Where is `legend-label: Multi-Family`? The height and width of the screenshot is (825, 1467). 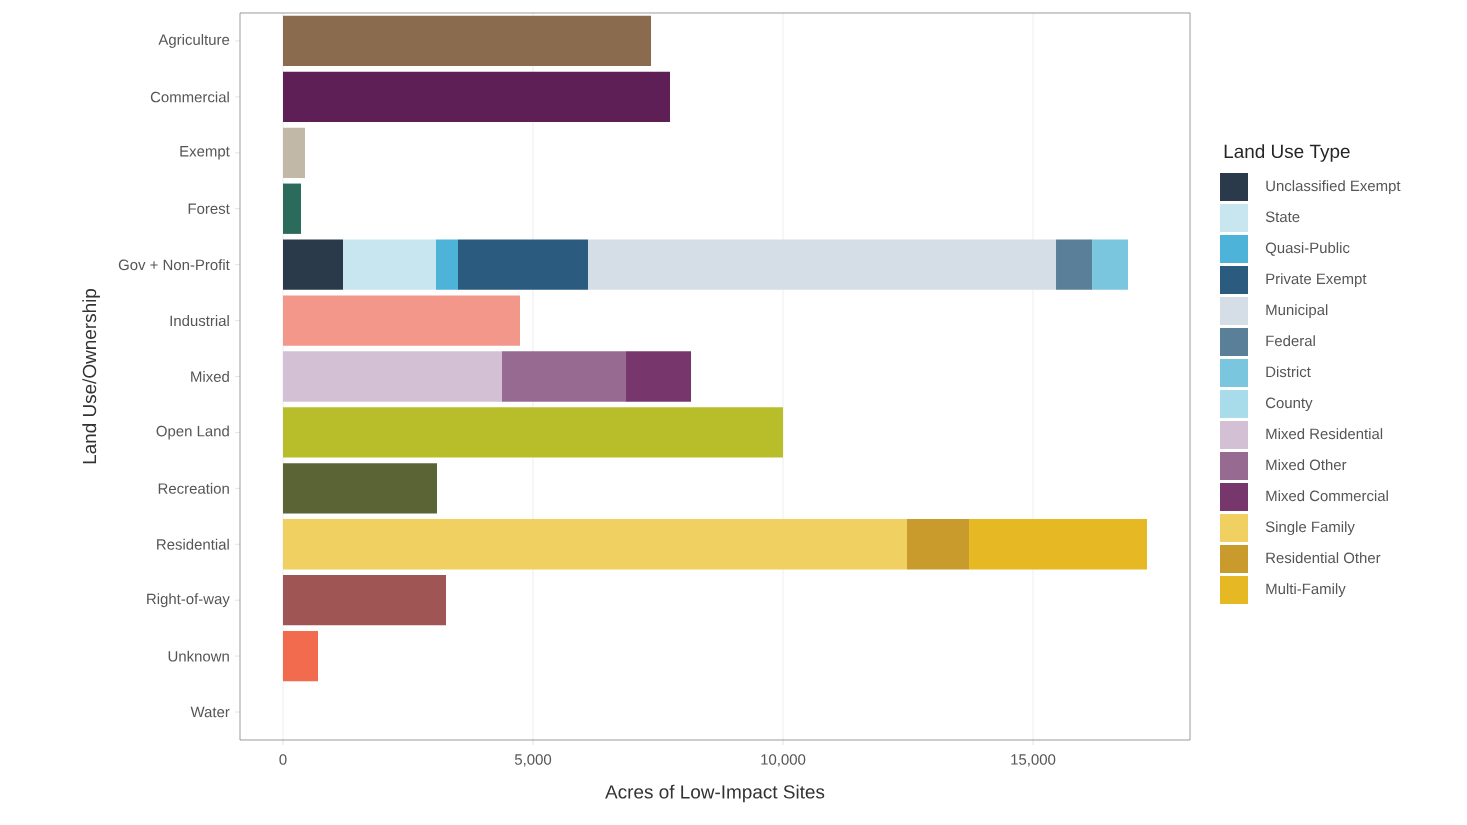 legend-label: Multi-Family is located at coordinates (1306, 590).